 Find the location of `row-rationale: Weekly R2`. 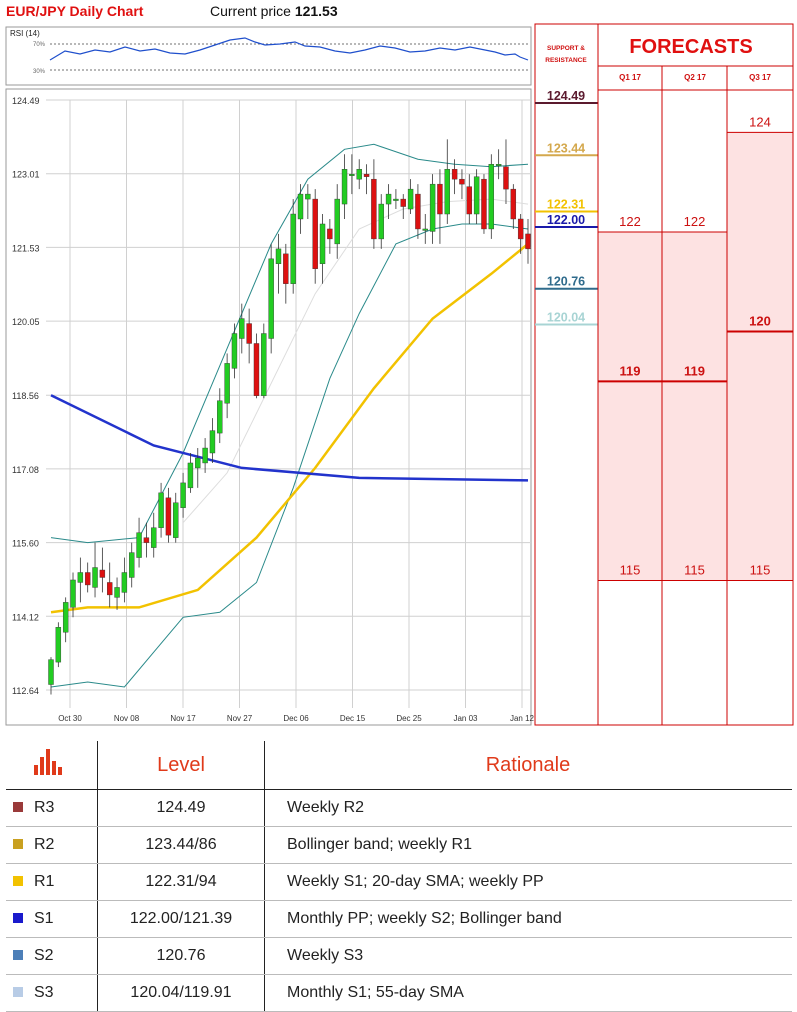

row-rationale: Weekly R2 is located at coordinates (528, 808).